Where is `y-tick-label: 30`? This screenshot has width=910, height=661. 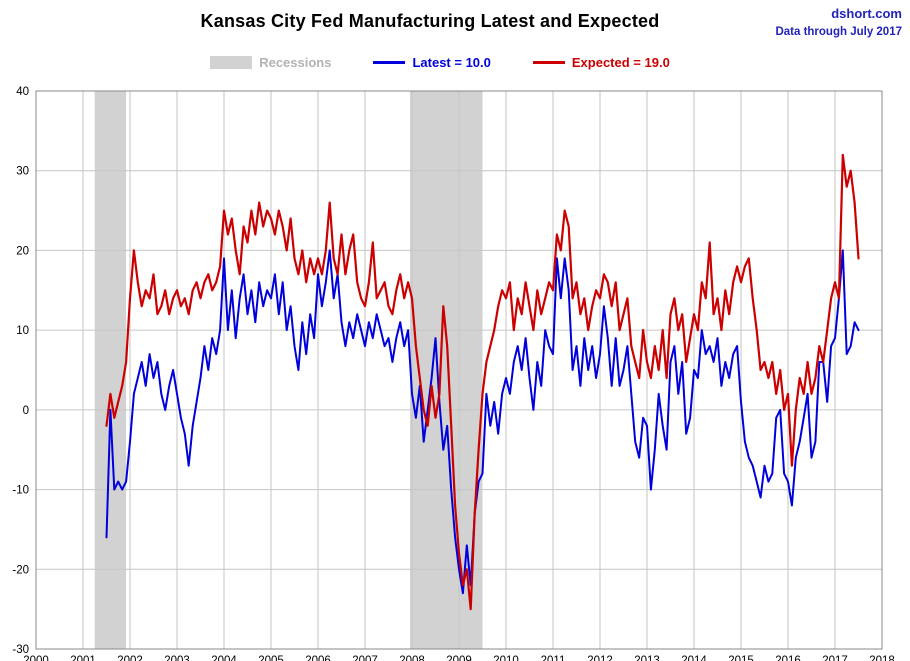 y-tick-label: 30 is located at coordinates (22, 172).